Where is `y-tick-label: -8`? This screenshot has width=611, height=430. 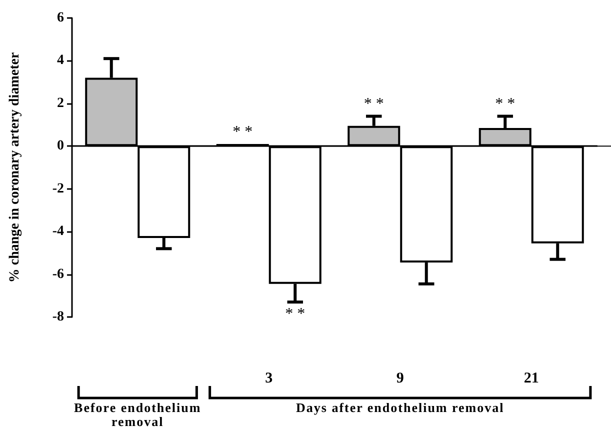 y-tick-label: -8 is located at coordinates (58, 317).